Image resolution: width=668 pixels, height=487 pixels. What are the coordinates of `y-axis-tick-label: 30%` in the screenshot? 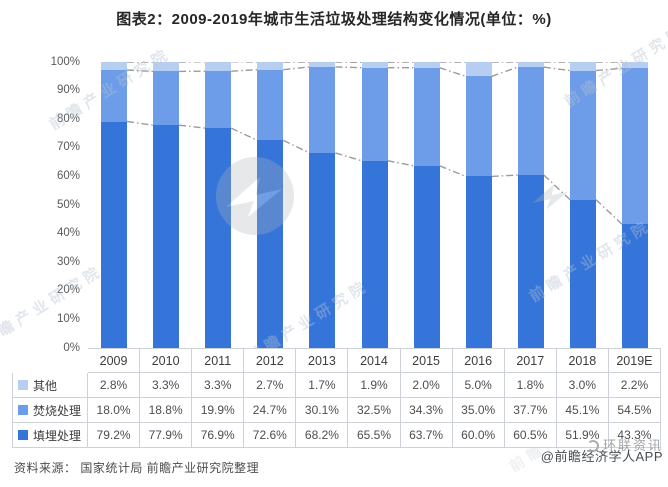 It's located at (68, 261).